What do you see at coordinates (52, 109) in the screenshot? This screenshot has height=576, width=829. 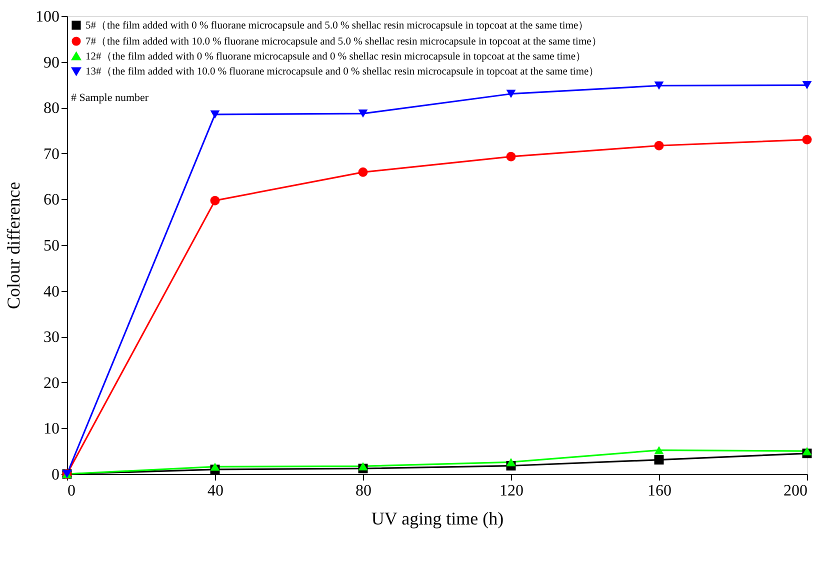 I see `y-tick-label: 80` at bounding box center [52, 109].